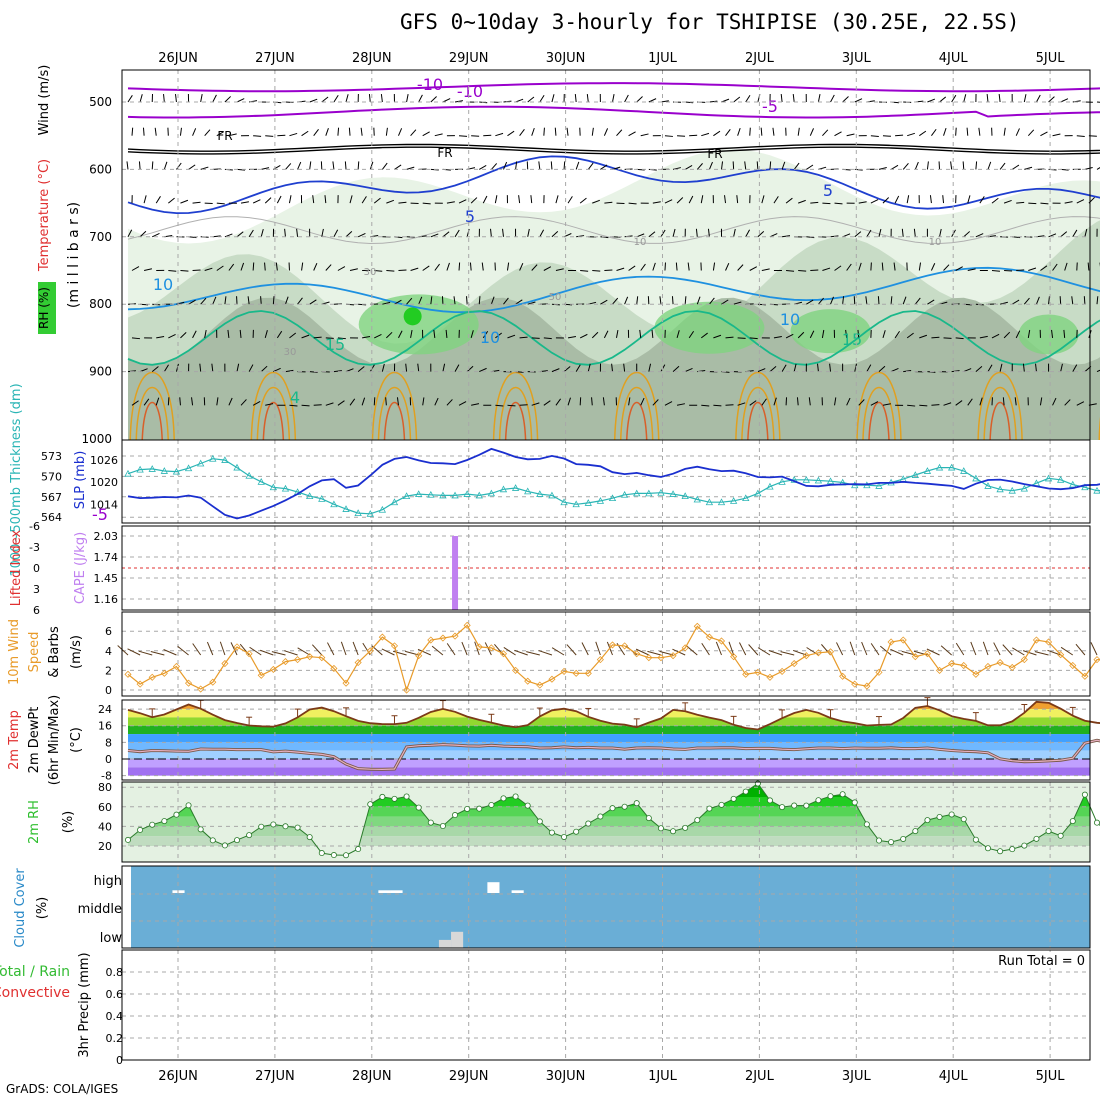 Image resolution: width=1100 pixels, height=1100 pixels. Describe the element at coordinates (42, 908) in the screenshot. I see `cloud-ylabel-2: (%)` at that location.